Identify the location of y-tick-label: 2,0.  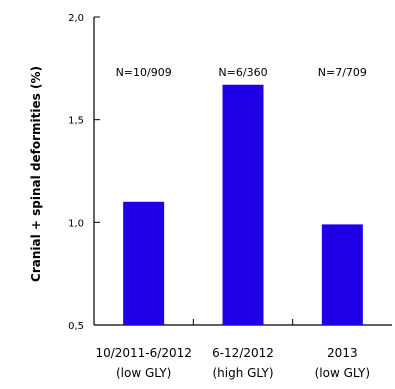
(76, 18).